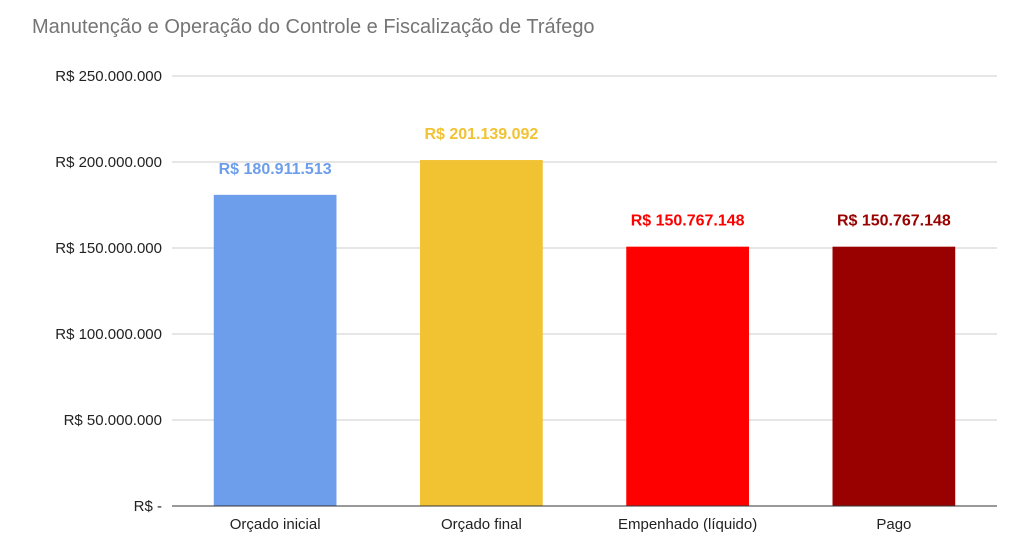  I want to click on y-tick-label: R$ 50.000.000, so click(113, 420).